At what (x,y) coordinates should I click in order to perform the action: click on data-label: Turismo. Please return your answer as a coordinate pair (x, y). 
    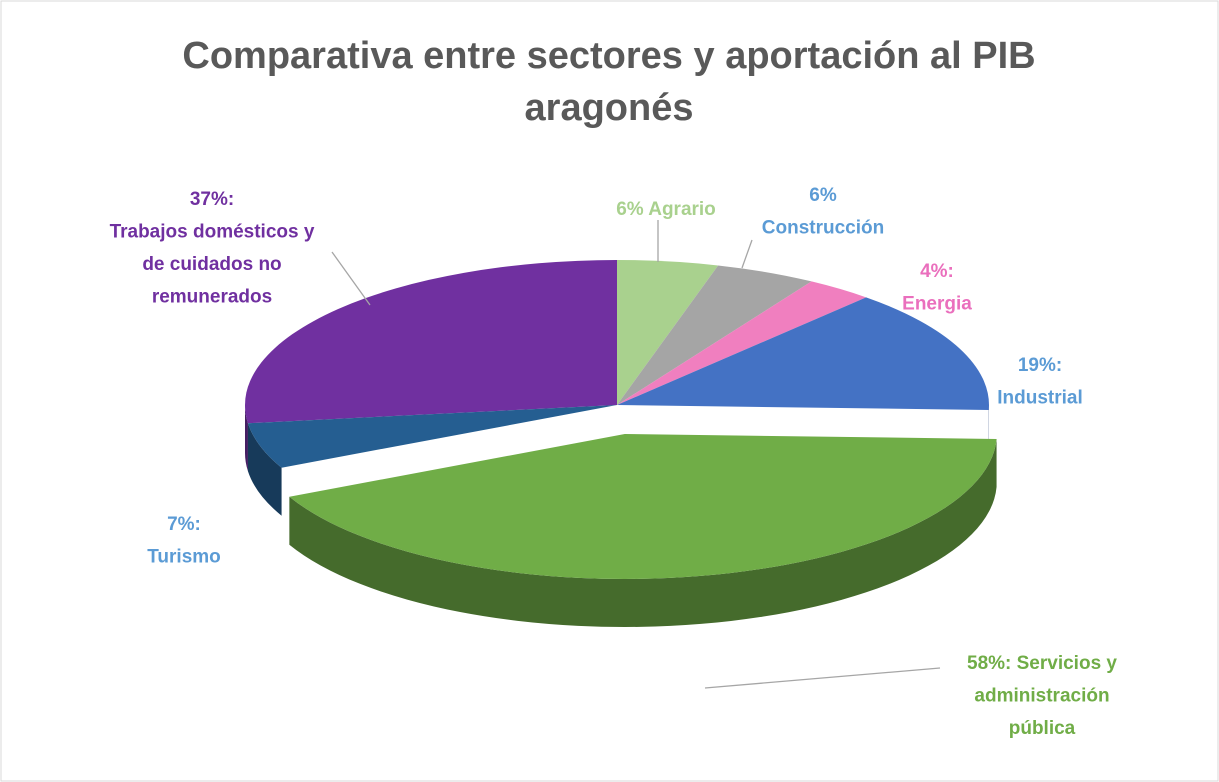
    Looking at the image, I should click on (184, 557).